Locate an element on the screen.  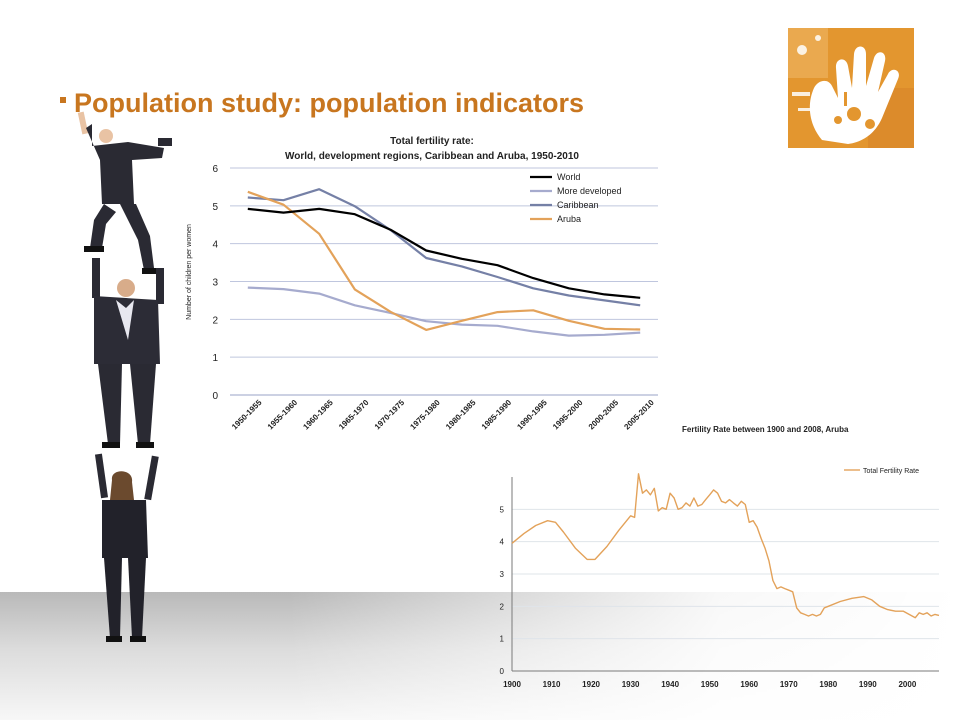
chart1-x-tick-label: 1960-1965 is located at coordinates (318, 415).